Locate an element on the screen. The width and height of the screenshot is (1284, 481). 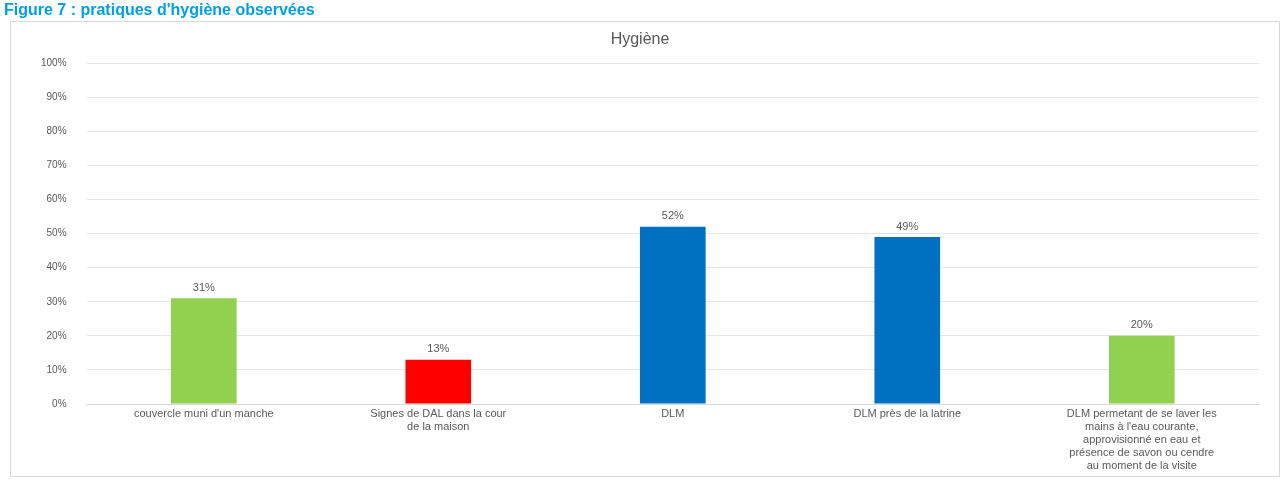
y-tick-label: 40% is located at coordinates (56, 267).